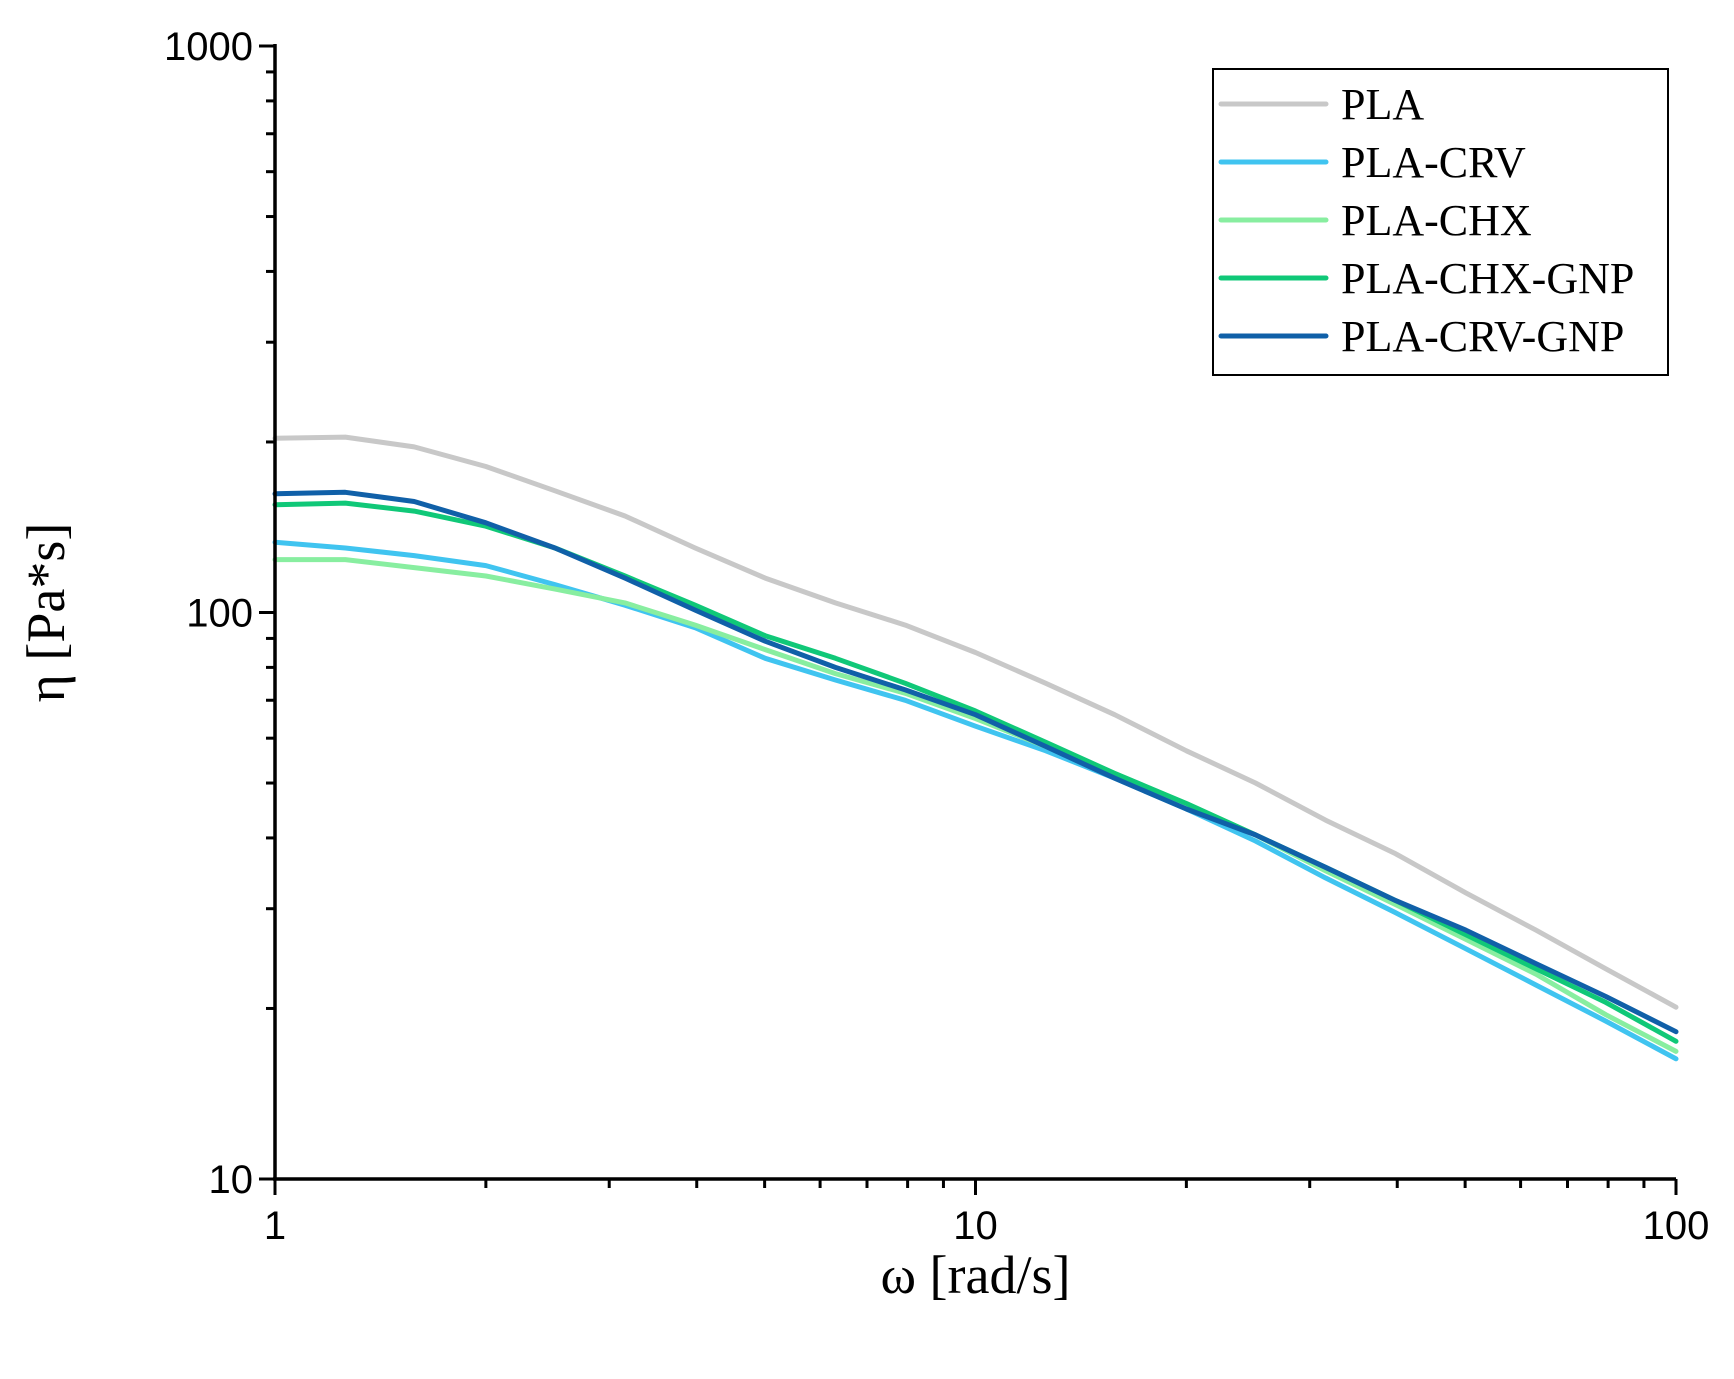 Image resolution: width=1734 pixels, height=1379 pixels. Describe the element at coordinates (1487, 278) in the screenshot. I see `legend-label: PLA-CHX-GNP` at that location.